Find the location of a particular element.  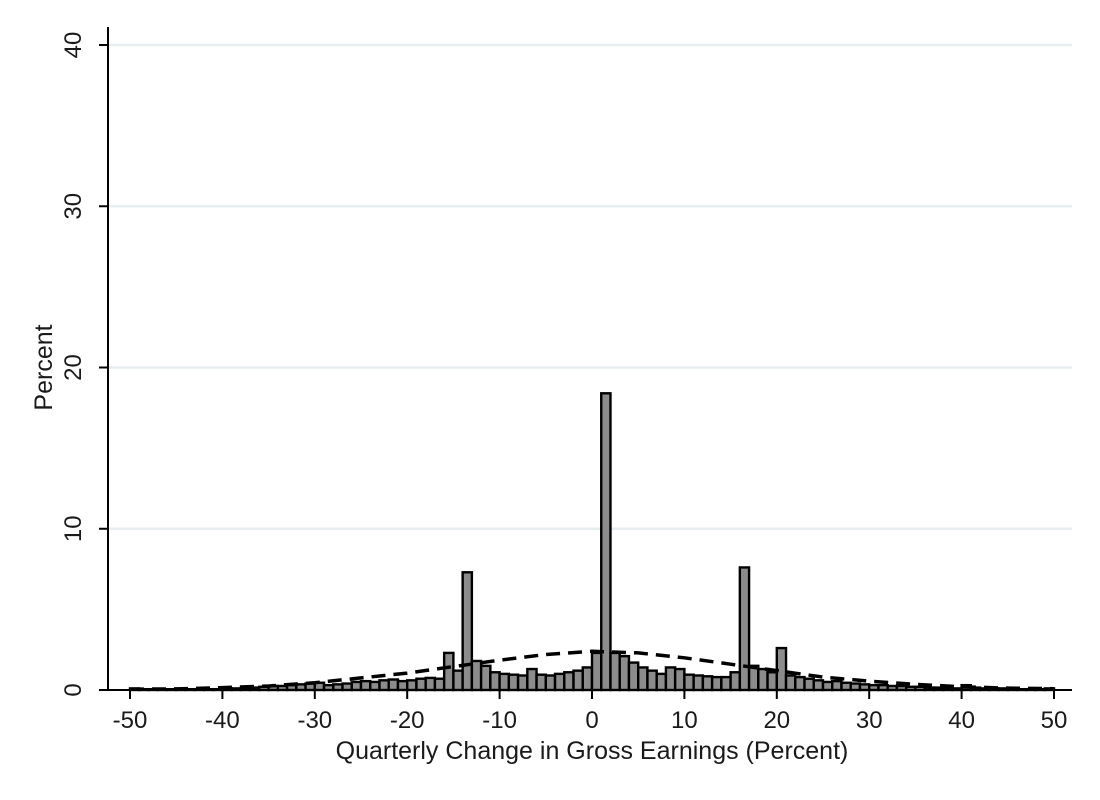

y-axis-title: Percent is located at coordinates (44, 367).